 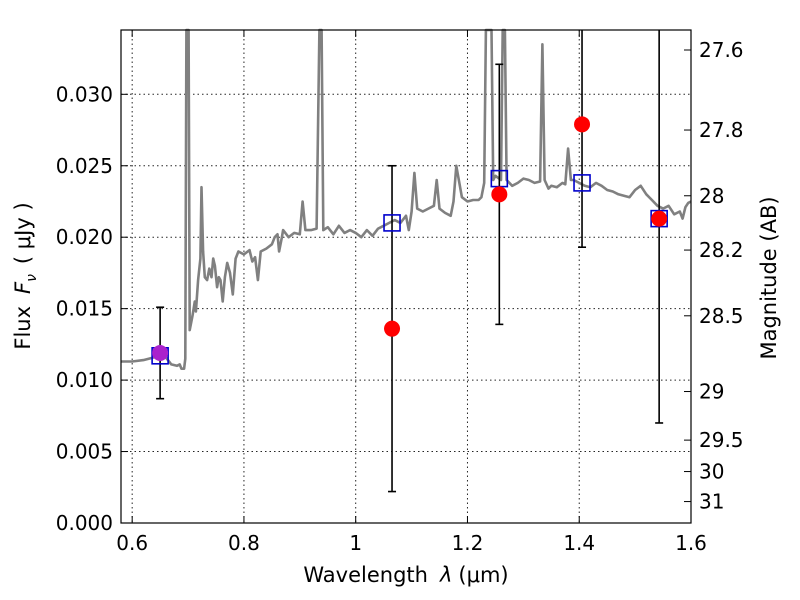 I want to click on x-tick-label: 1.4, so click(x=579, y=543).